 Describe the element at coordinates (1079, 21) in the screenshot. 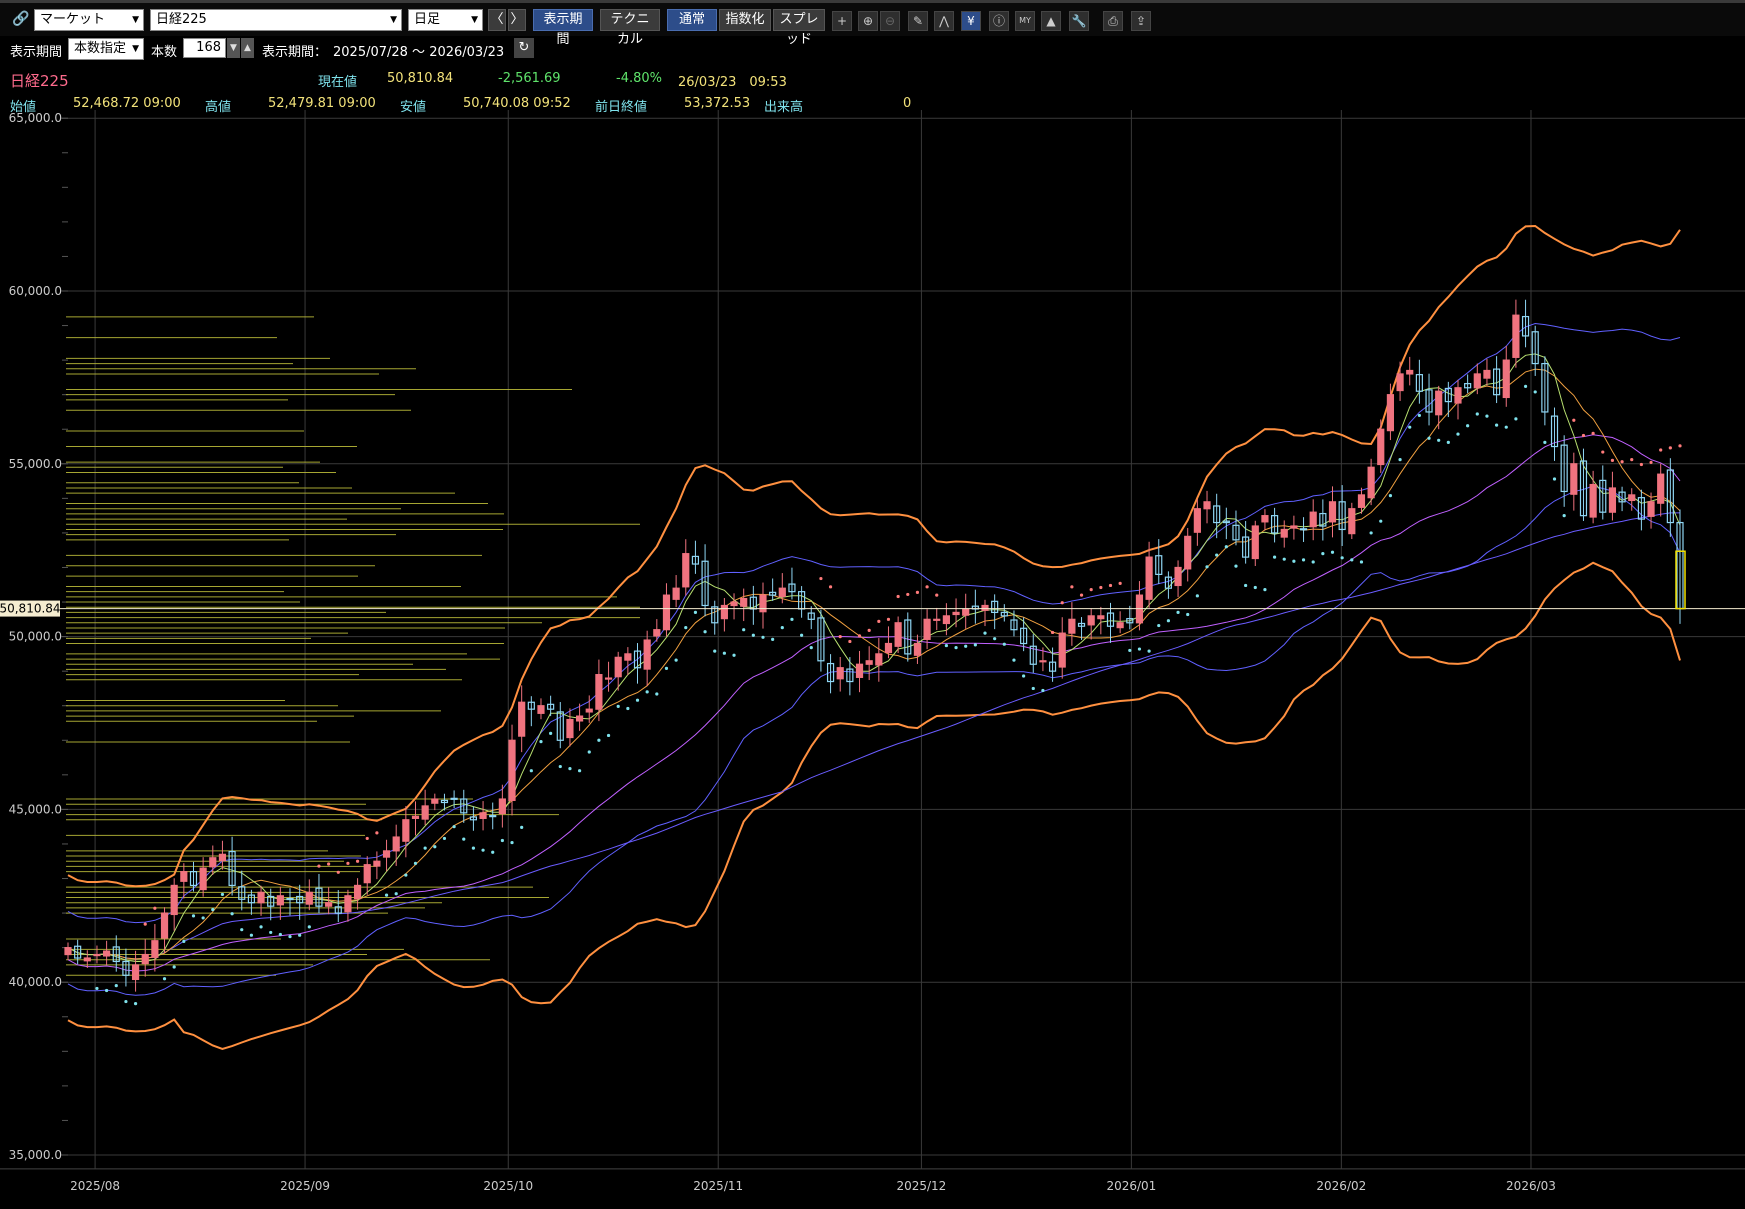

I see `wrench-icon: 🔧` at that location.